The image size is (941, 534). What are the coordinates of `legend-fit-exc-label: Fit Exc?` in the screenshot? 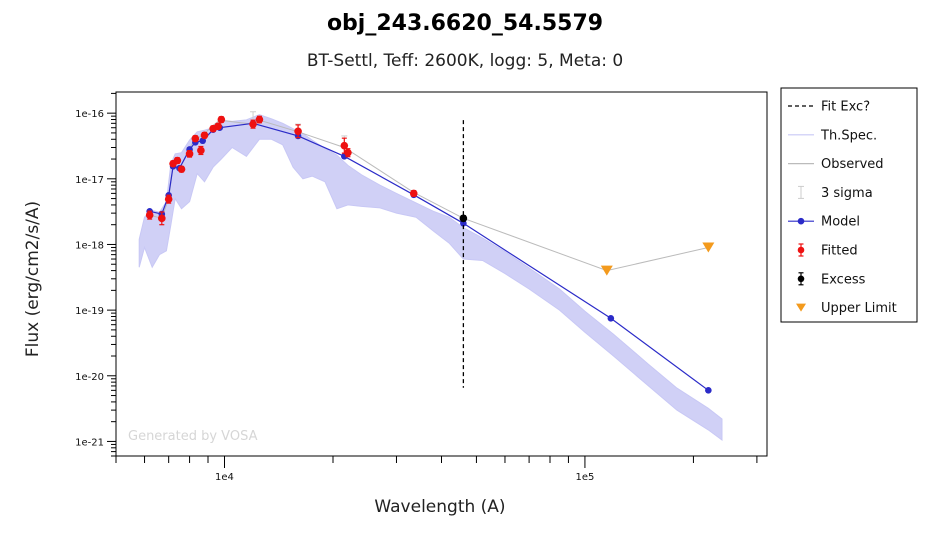 It's located at (845, 107).